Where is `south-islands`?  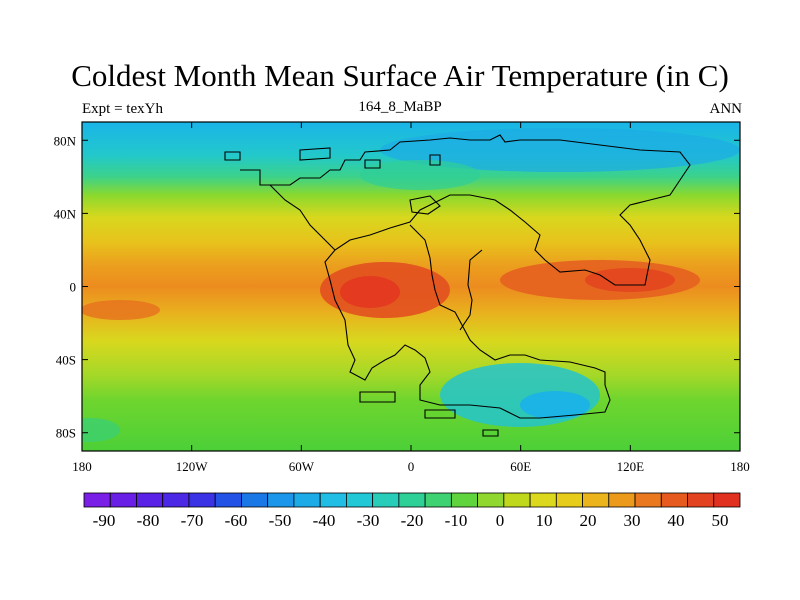 south-islands is located at coordinates (429, 414).